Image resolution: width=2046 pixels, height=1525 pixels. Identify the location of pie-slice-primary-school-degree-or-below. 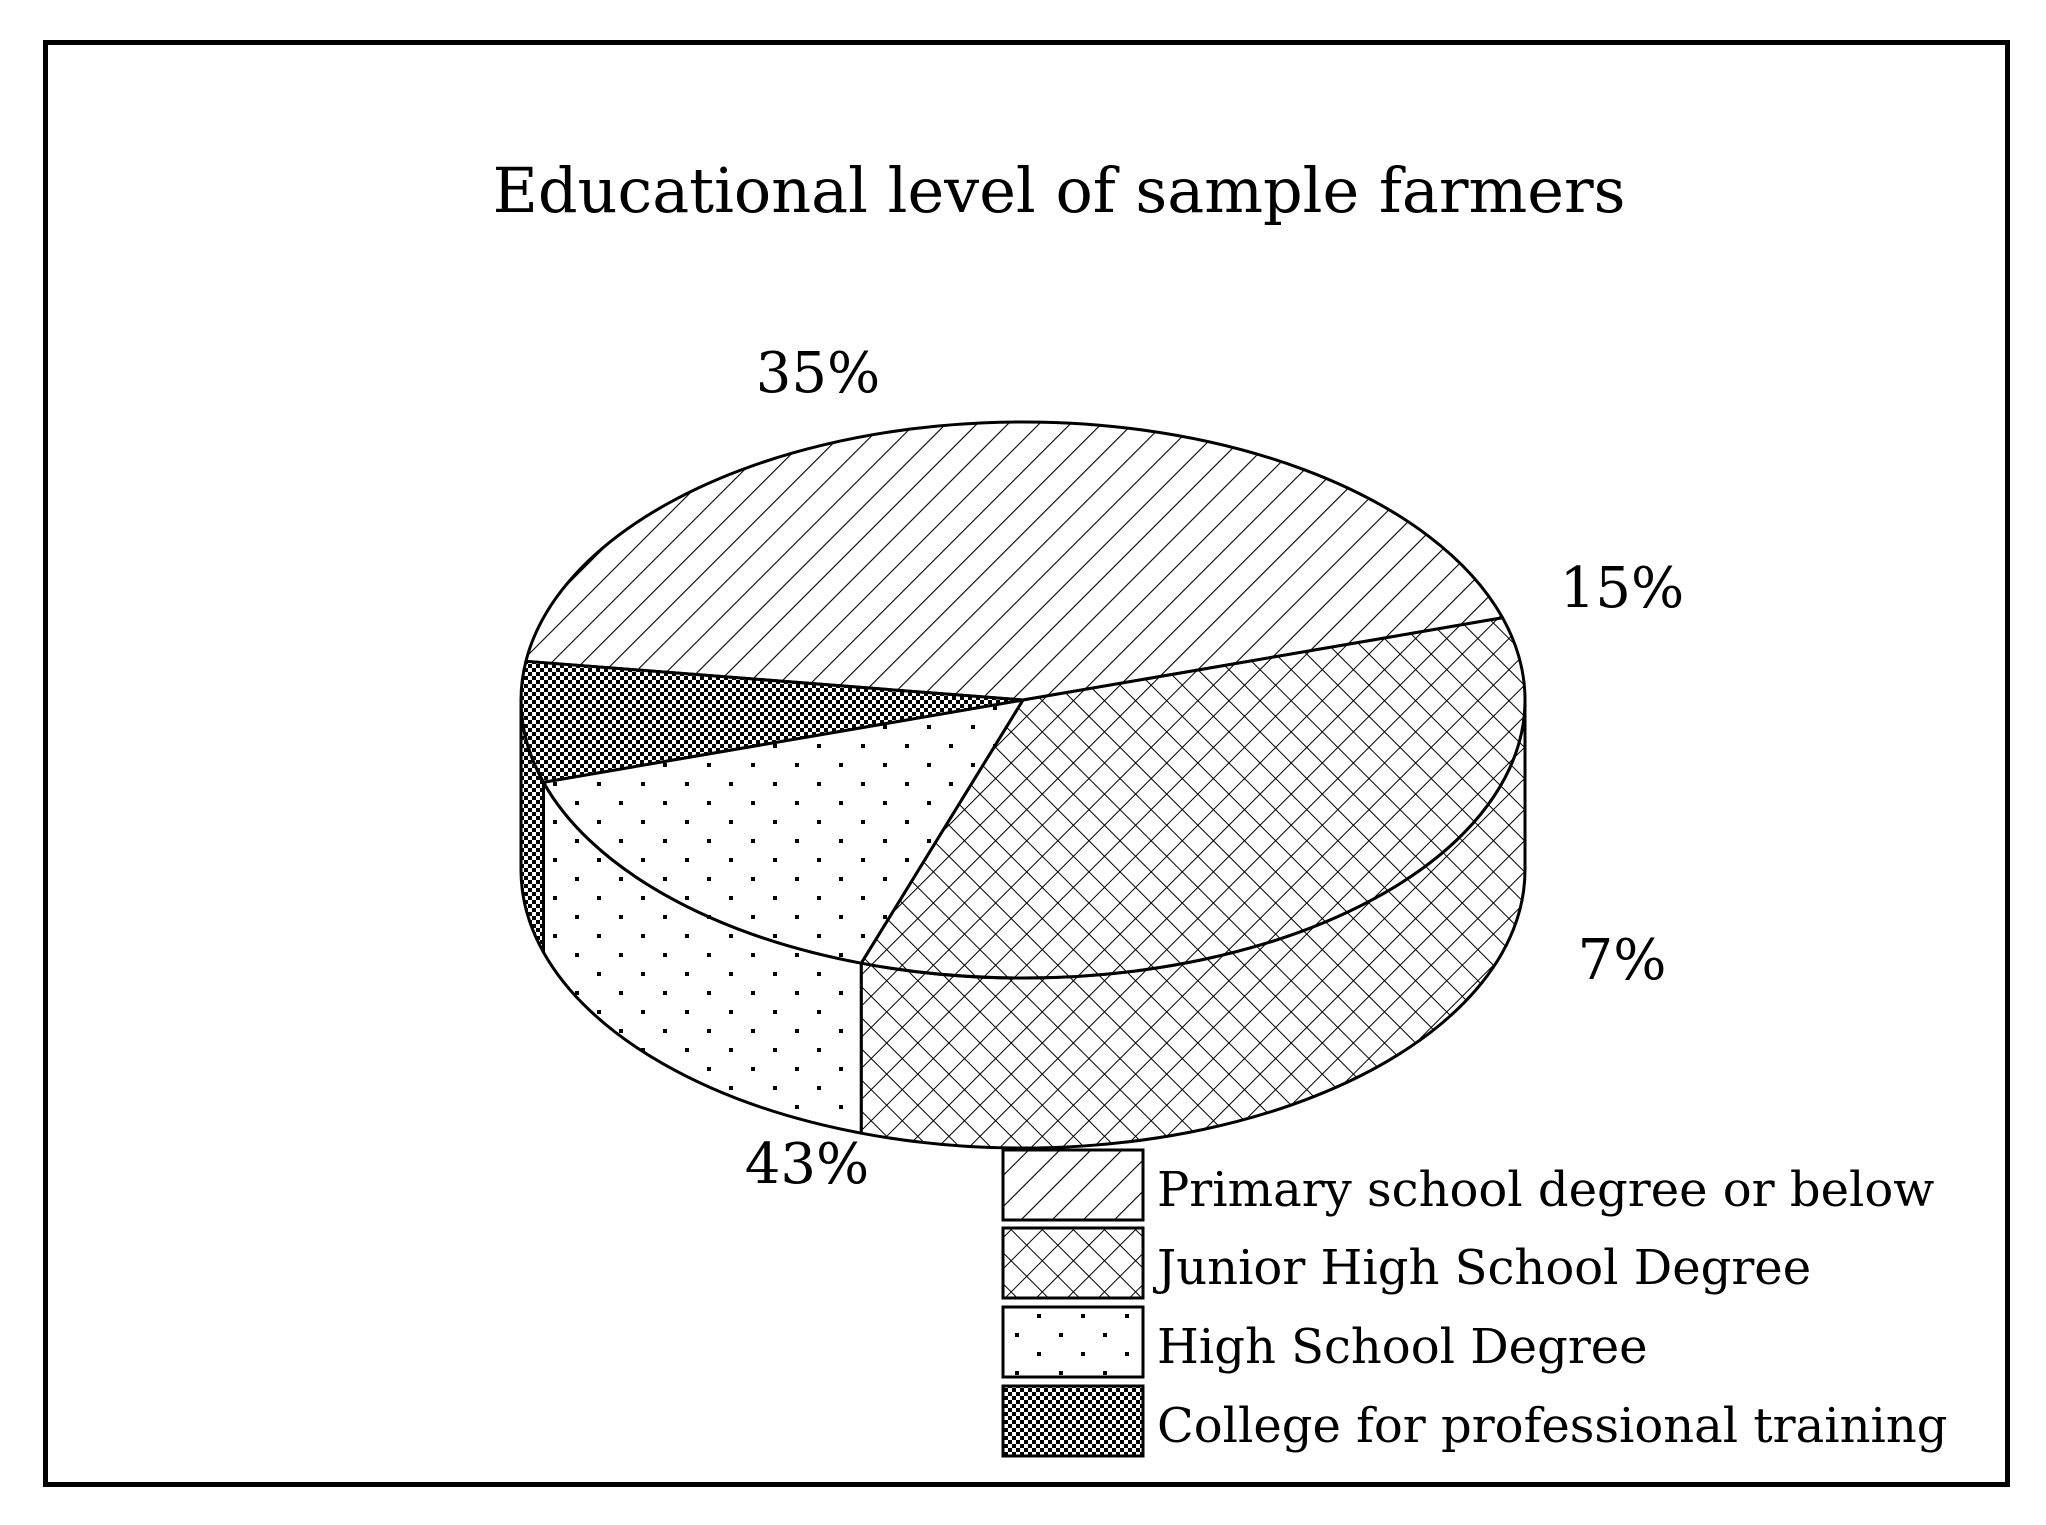
(1014, 561).